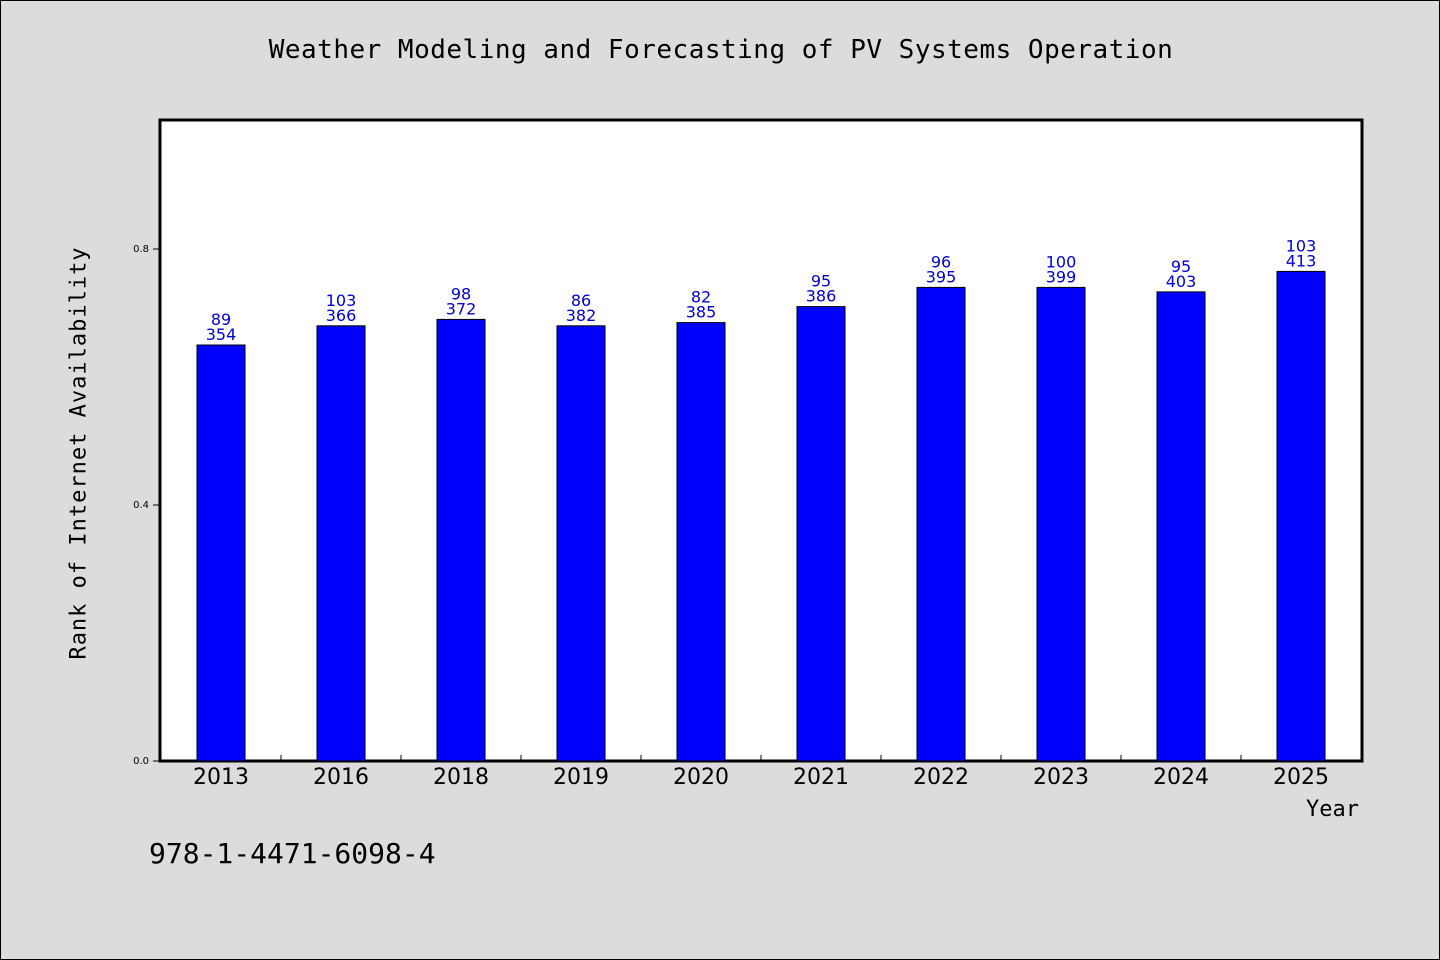 The height and width of the screenshot is (960, 1440). I want to click on x-tick-label: 2018, so click(461, 777).